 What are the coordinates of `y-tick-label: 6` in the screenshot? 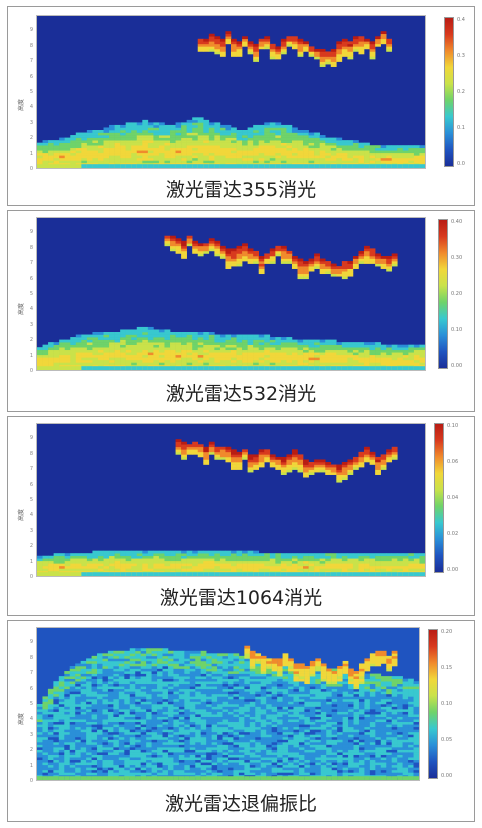 It's located at (31, 278).